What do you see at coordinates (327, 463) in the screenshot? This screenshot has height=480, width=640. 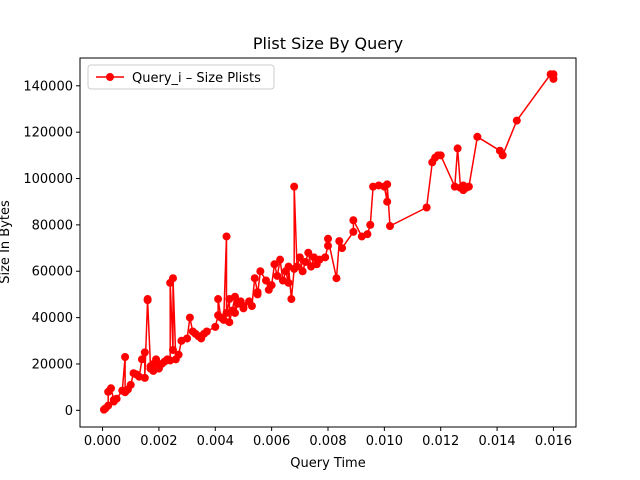 I see `x-axis-label: Query Time` at bounding box center [327, 463].